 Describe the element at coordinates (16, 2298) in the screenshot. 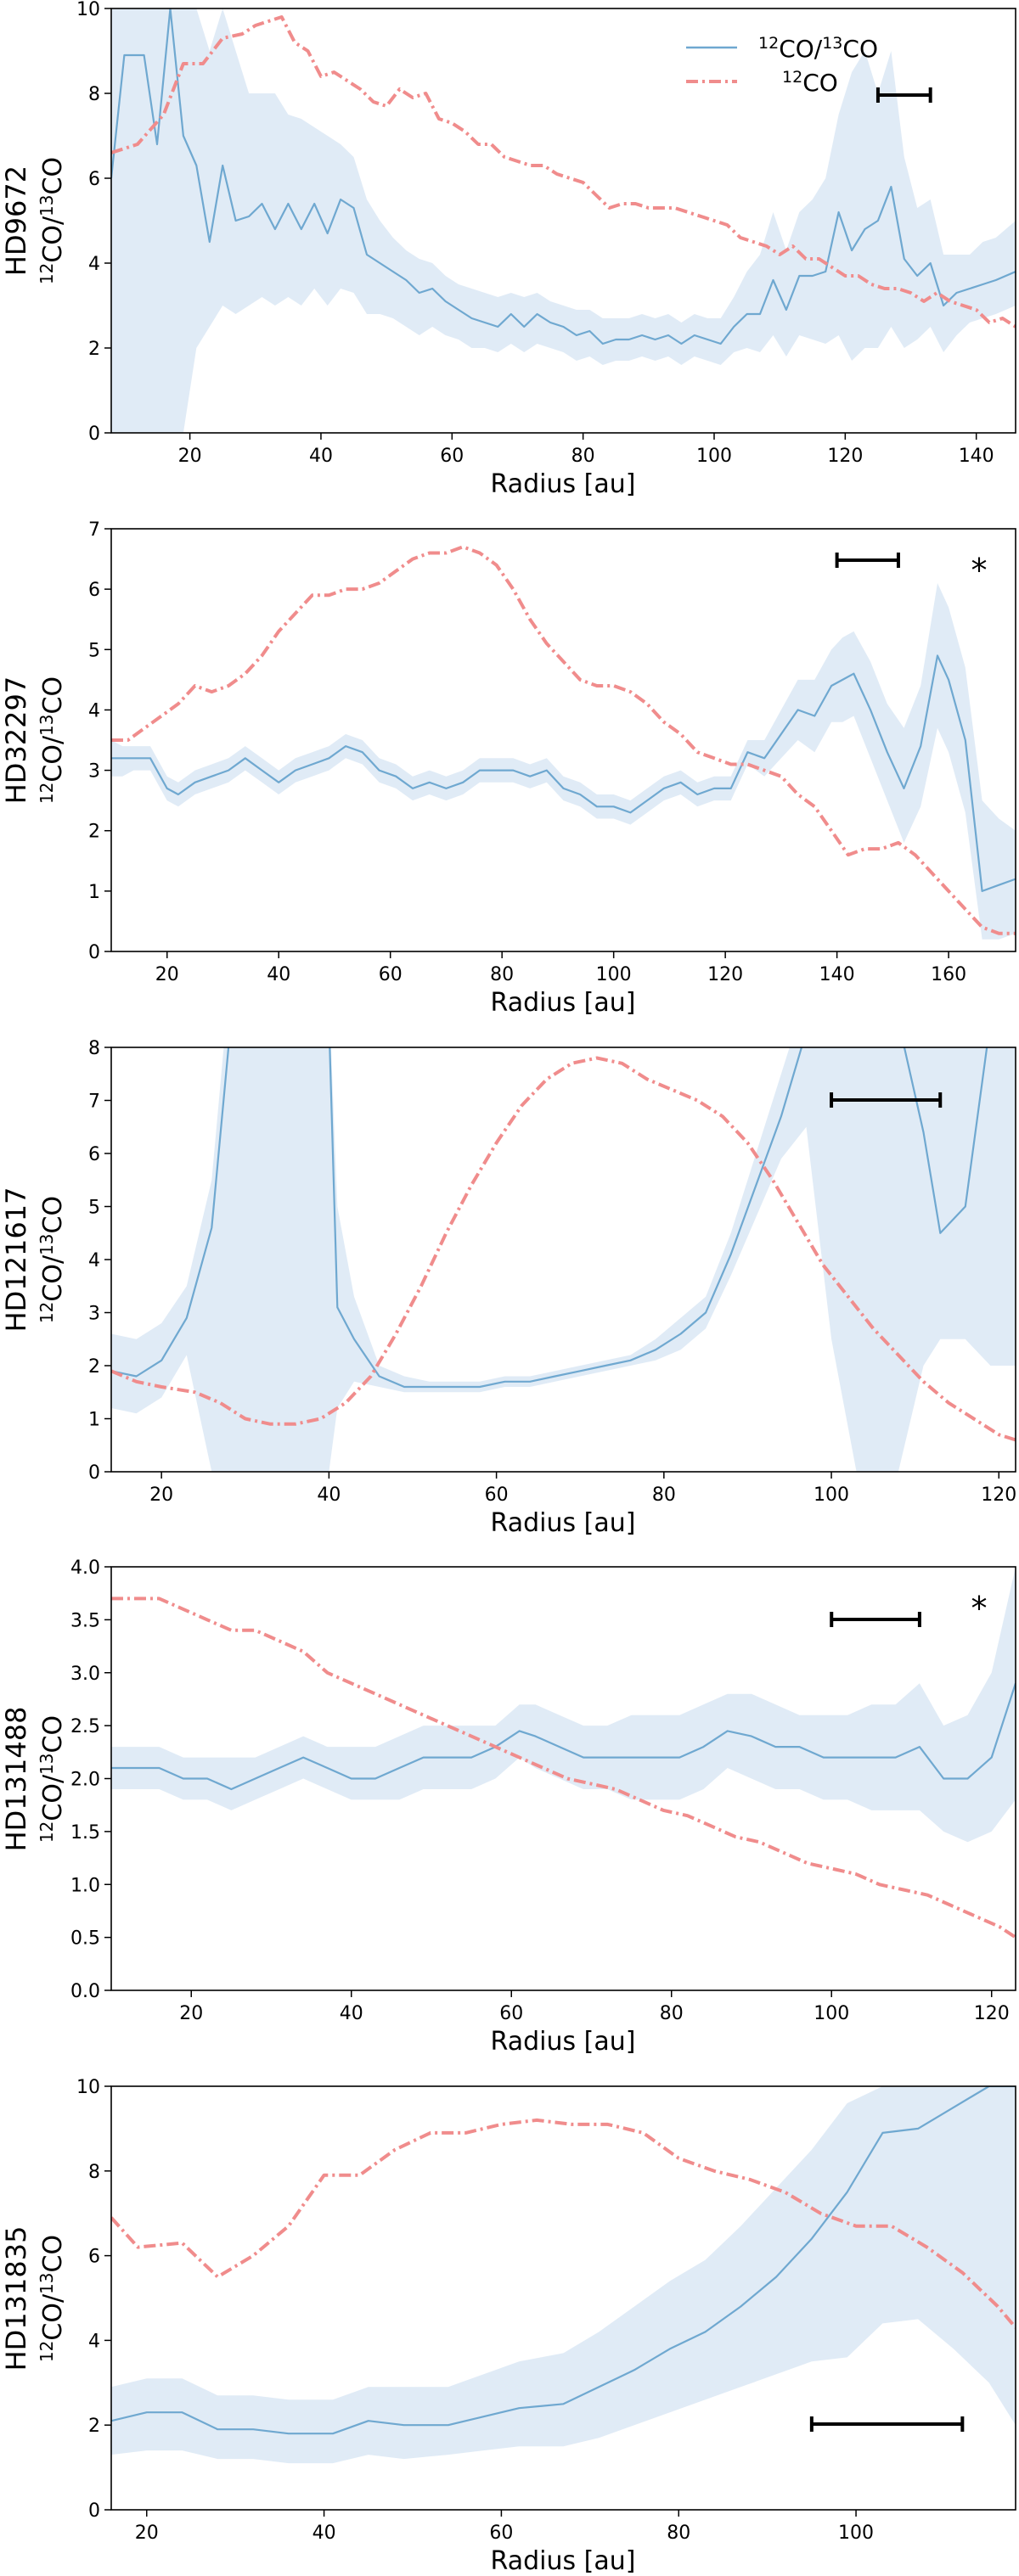

I see `star-name-label: HD131835` at that location.